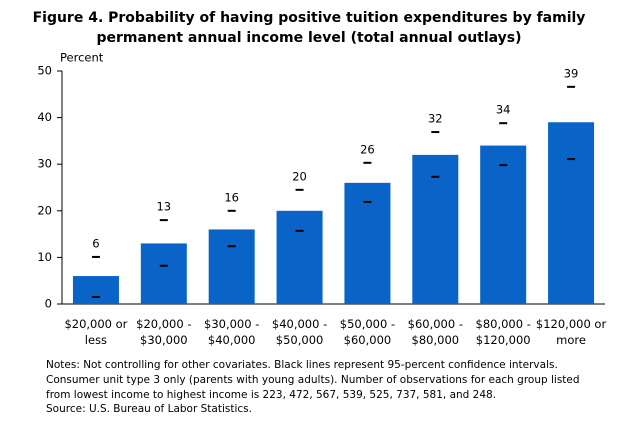 The image size is (627, 426). Describe the element at coordinates (232, 340) in the screenshot. I see `x-tick-label-line: $40,000` at that location.